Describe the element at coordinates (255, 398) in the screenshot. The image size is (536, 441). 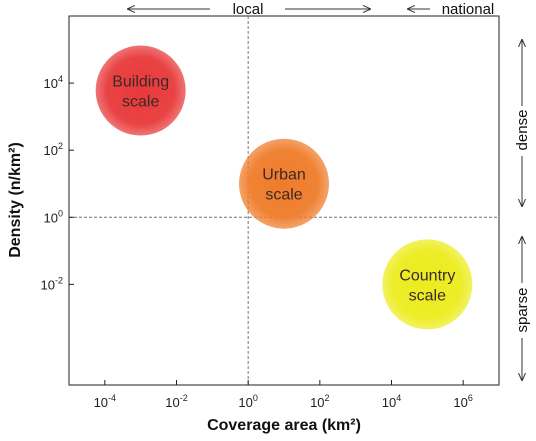
I see `x-tick-exponent: 0` at that location.